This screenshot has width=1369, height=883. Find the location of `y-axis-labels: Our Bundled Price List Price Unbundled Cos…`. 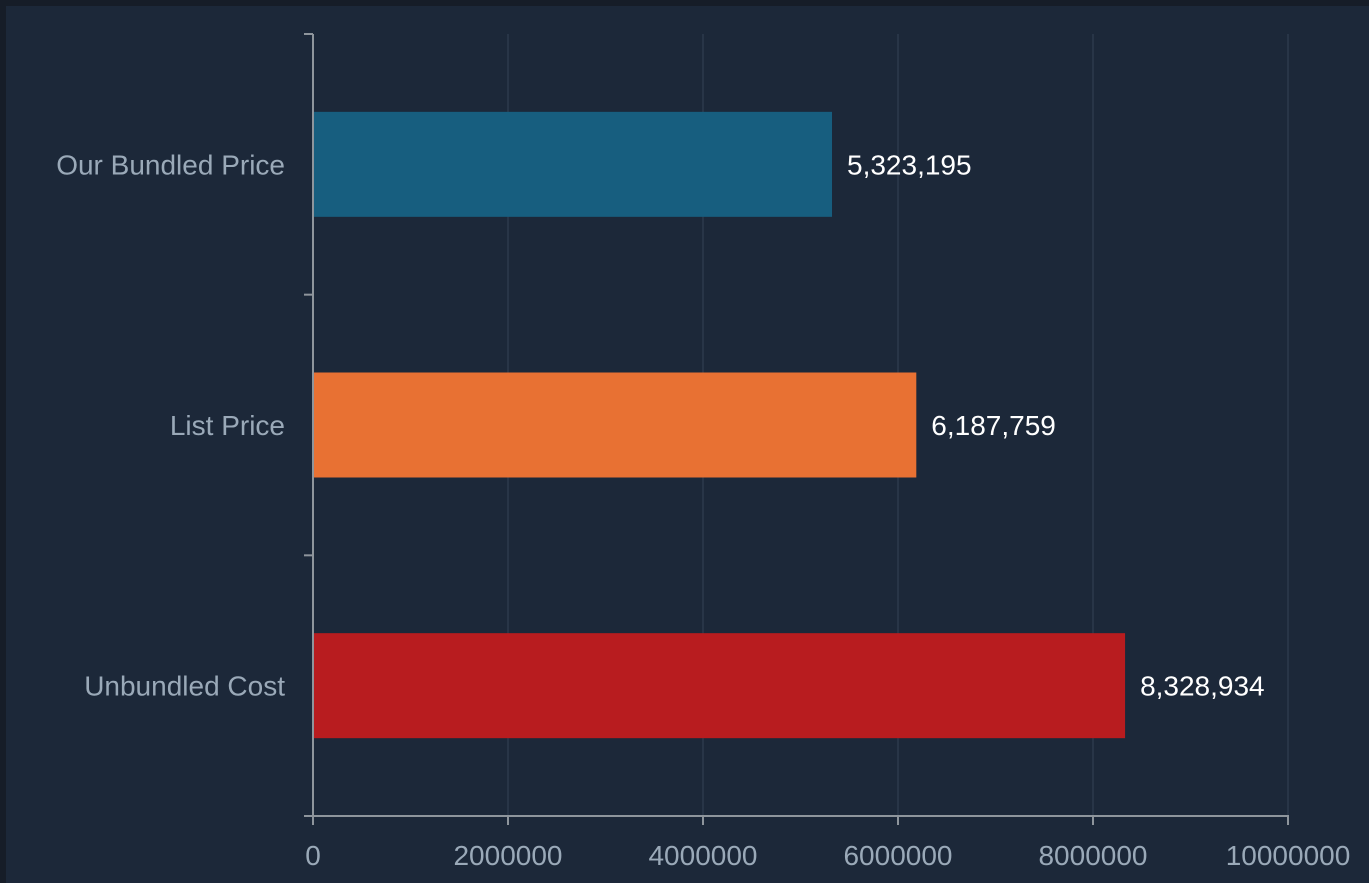

y-axis-labels: Our Bundled Price List Price Unbundled Cos… is located at coordinates (170, 425).